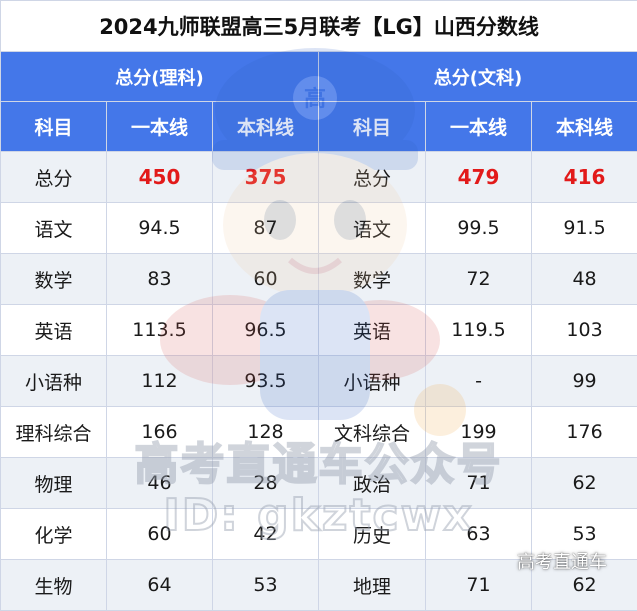 The height and width of the screenshot is (611, 637). I want to click on arts-subject-header: 科目, so click(372, 127).